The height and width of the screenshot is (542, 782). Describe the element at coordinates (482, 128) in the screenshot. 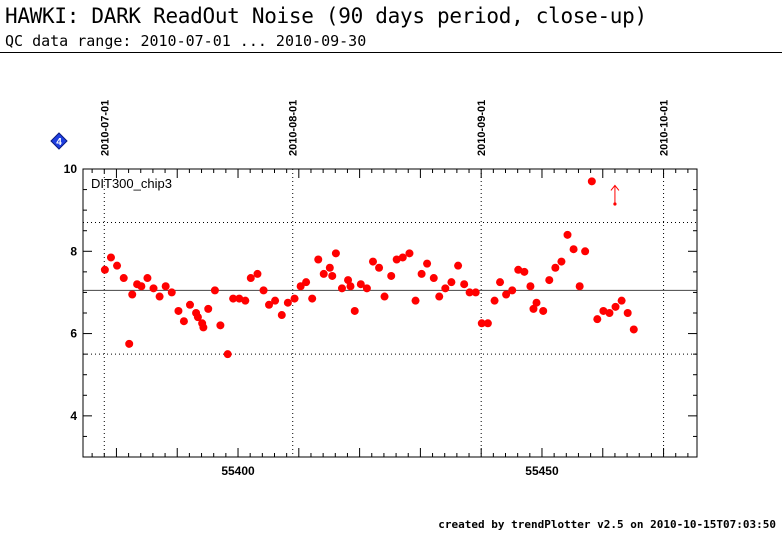

I see `date-marker-label: 2010-09-01` at that location.